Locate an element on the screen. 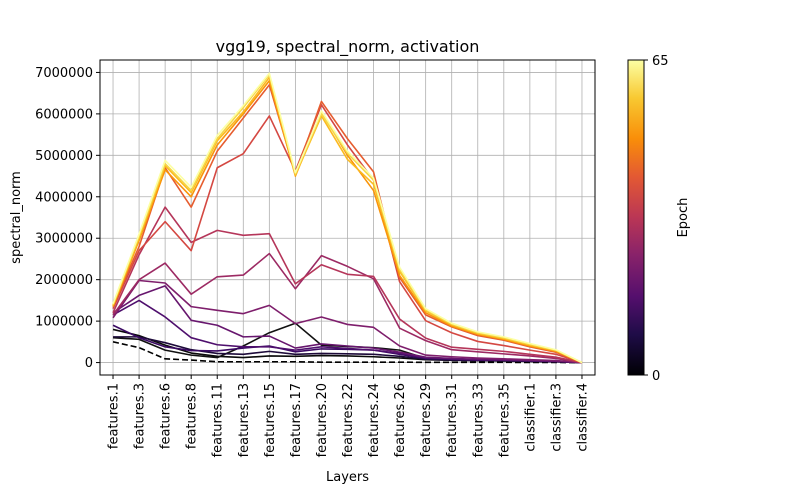 The width and height of the screenshot is (800, 504). colorbar: 65 0 Epoch is located at coordinates (659, 219).